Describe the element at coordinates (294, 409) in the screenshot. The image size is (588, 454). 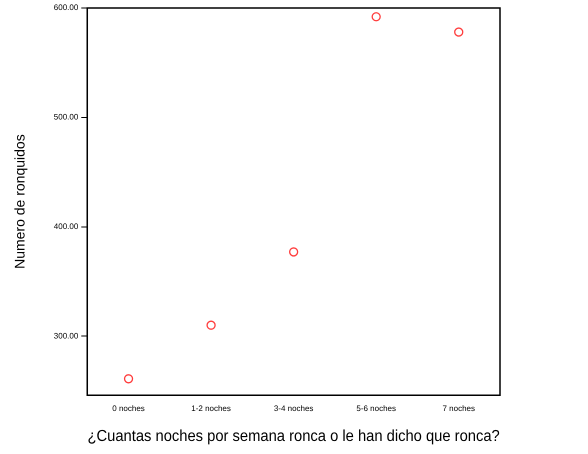
I see `x-tick-label: 3-4 noches` at that location.